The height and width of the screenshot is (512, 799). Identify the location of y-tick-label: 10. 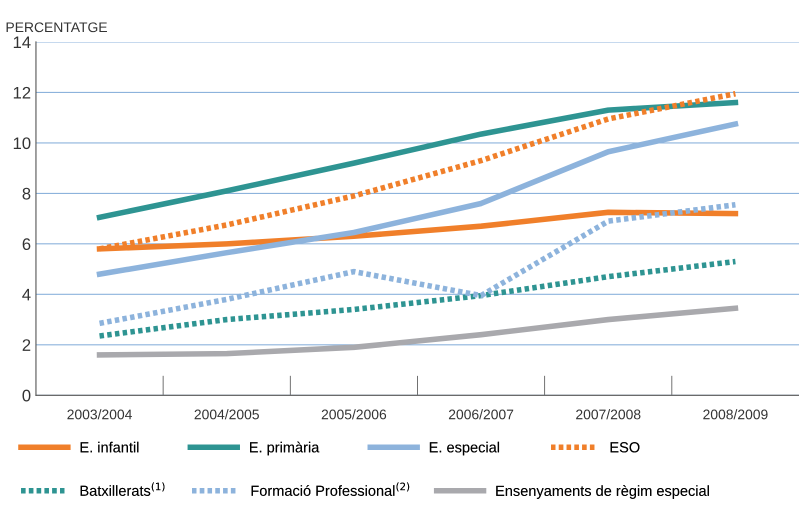
(22, 143).